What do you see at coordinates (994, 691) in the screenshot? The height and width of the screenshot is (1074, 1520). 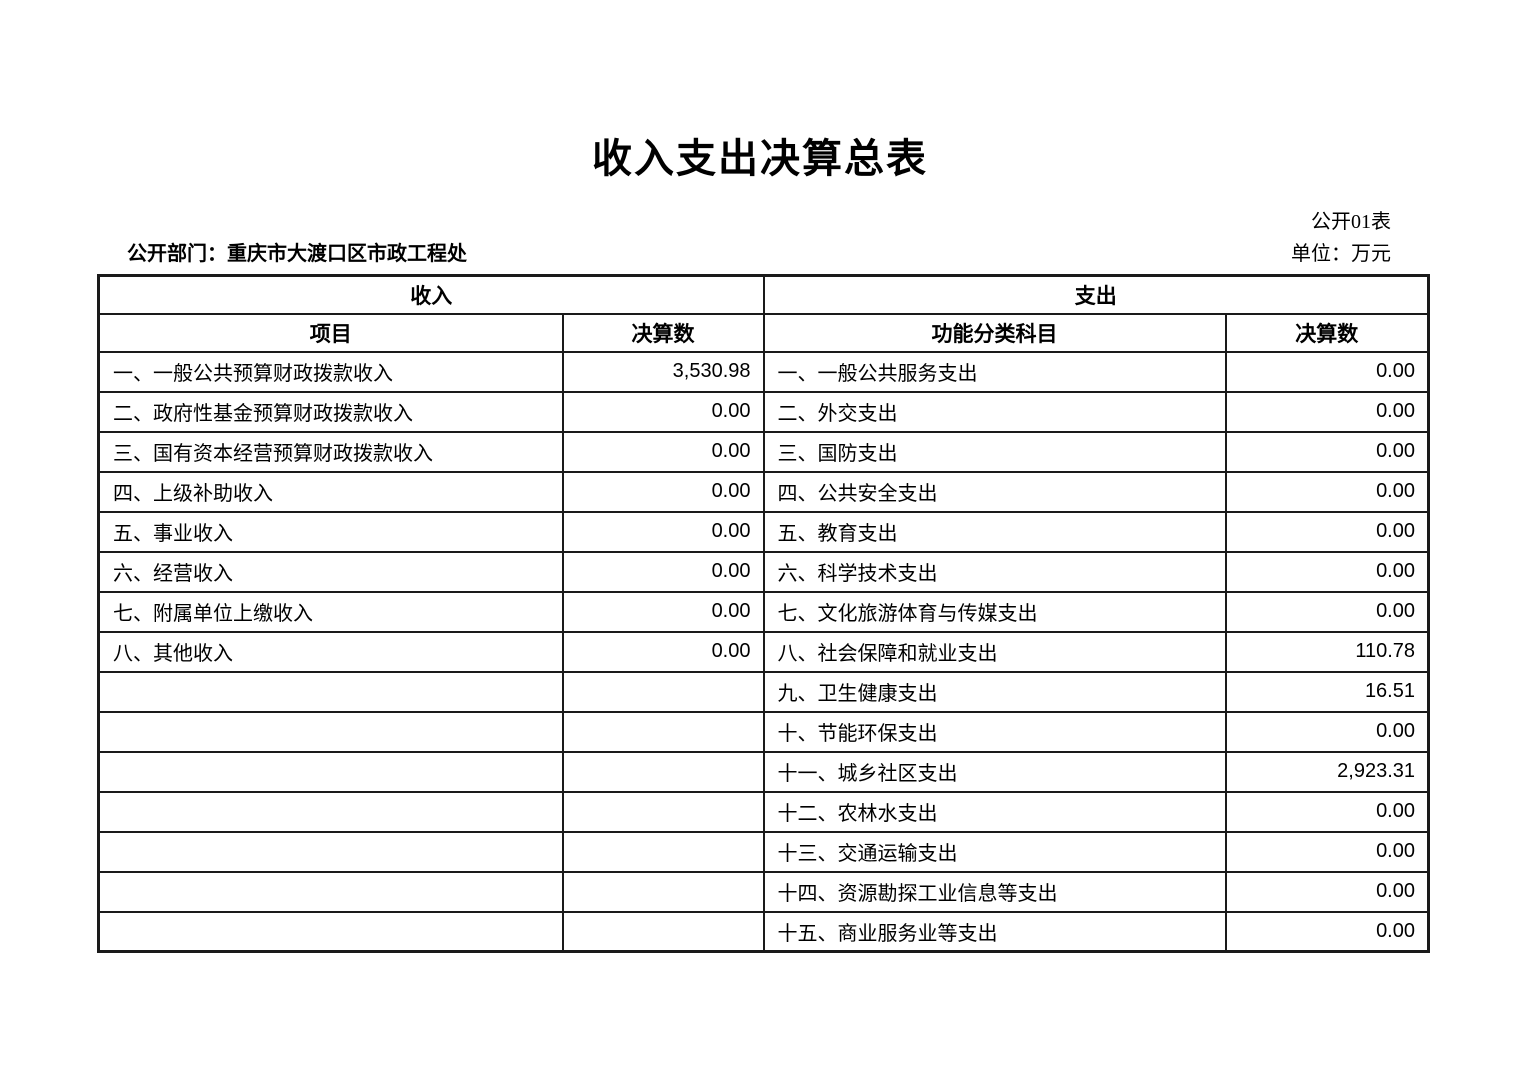 I see `expense-item-cell: 九、卫生健康支出` at bounding box center [994, 691].